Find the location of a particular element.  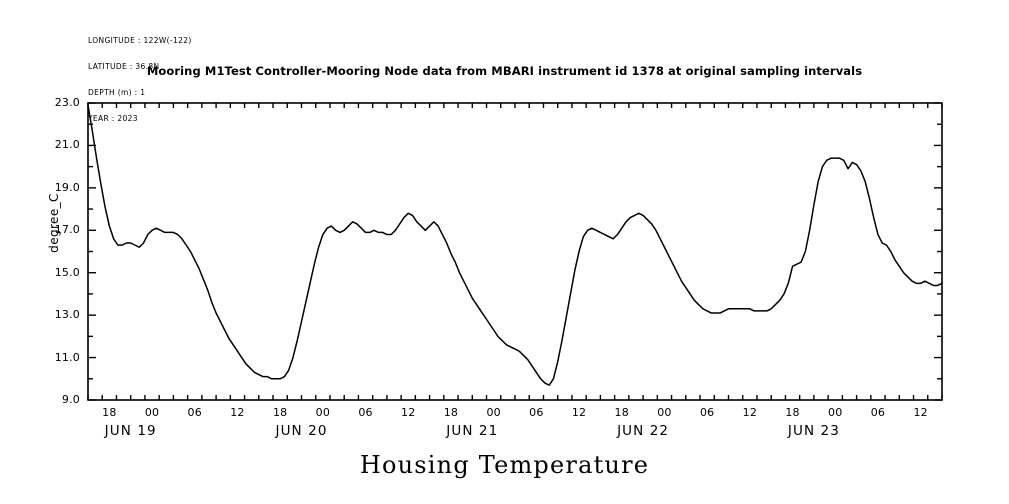

y-tick-label: 19.0 is located at coordinates (67, 187).